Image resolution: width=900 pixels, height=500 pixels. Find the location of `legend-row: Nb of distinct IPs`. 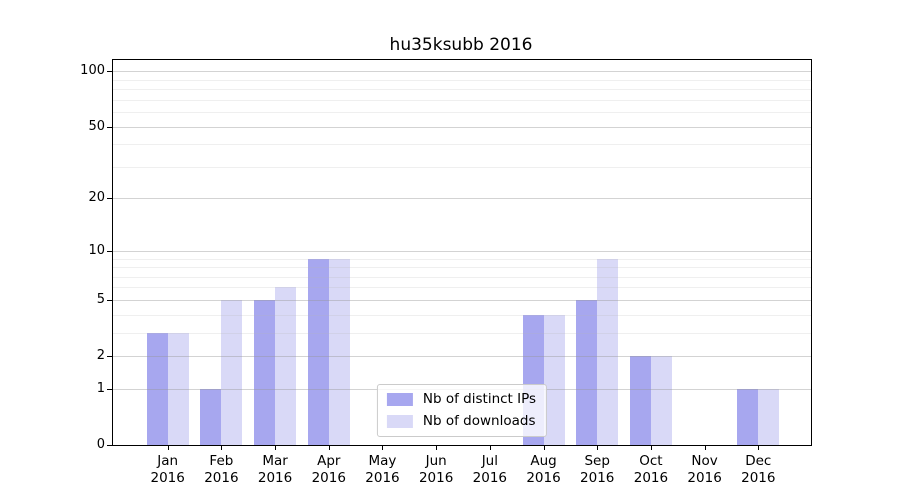

legend-row: Nb of distinct IPs is located at coordinates (461, 399).